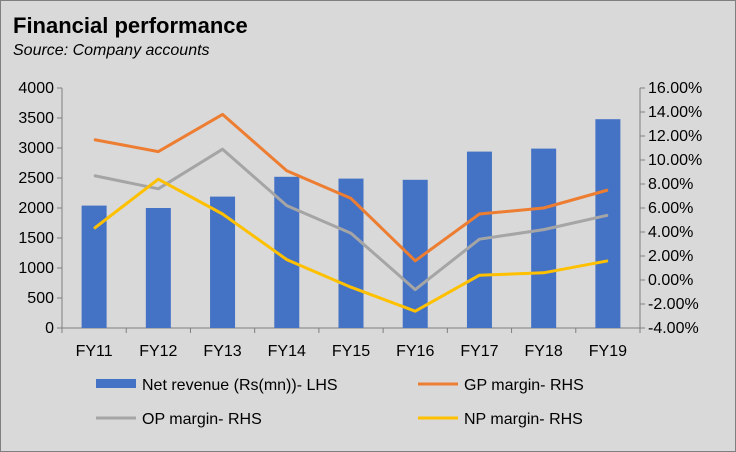 The width and height of the screenshot is (736, 452). Describe the element at coordinates (415, 351) in the screenshot. I see `x-tick-label: FY16` at that location.